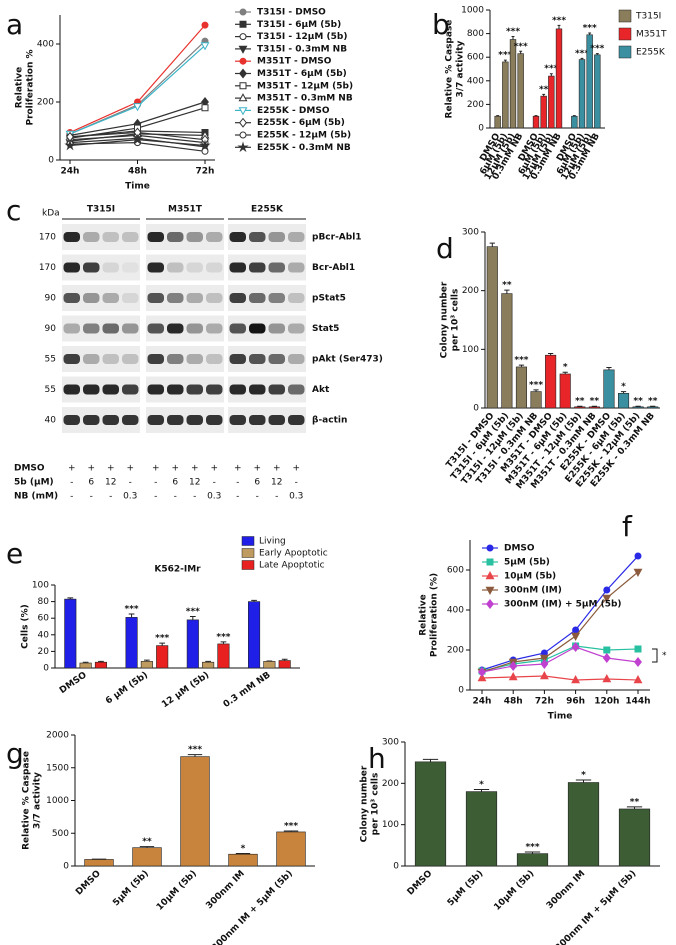  Describe the element at coordinates (44, 652) in the screenshot. I see `y-tick-label: 20` at that location.